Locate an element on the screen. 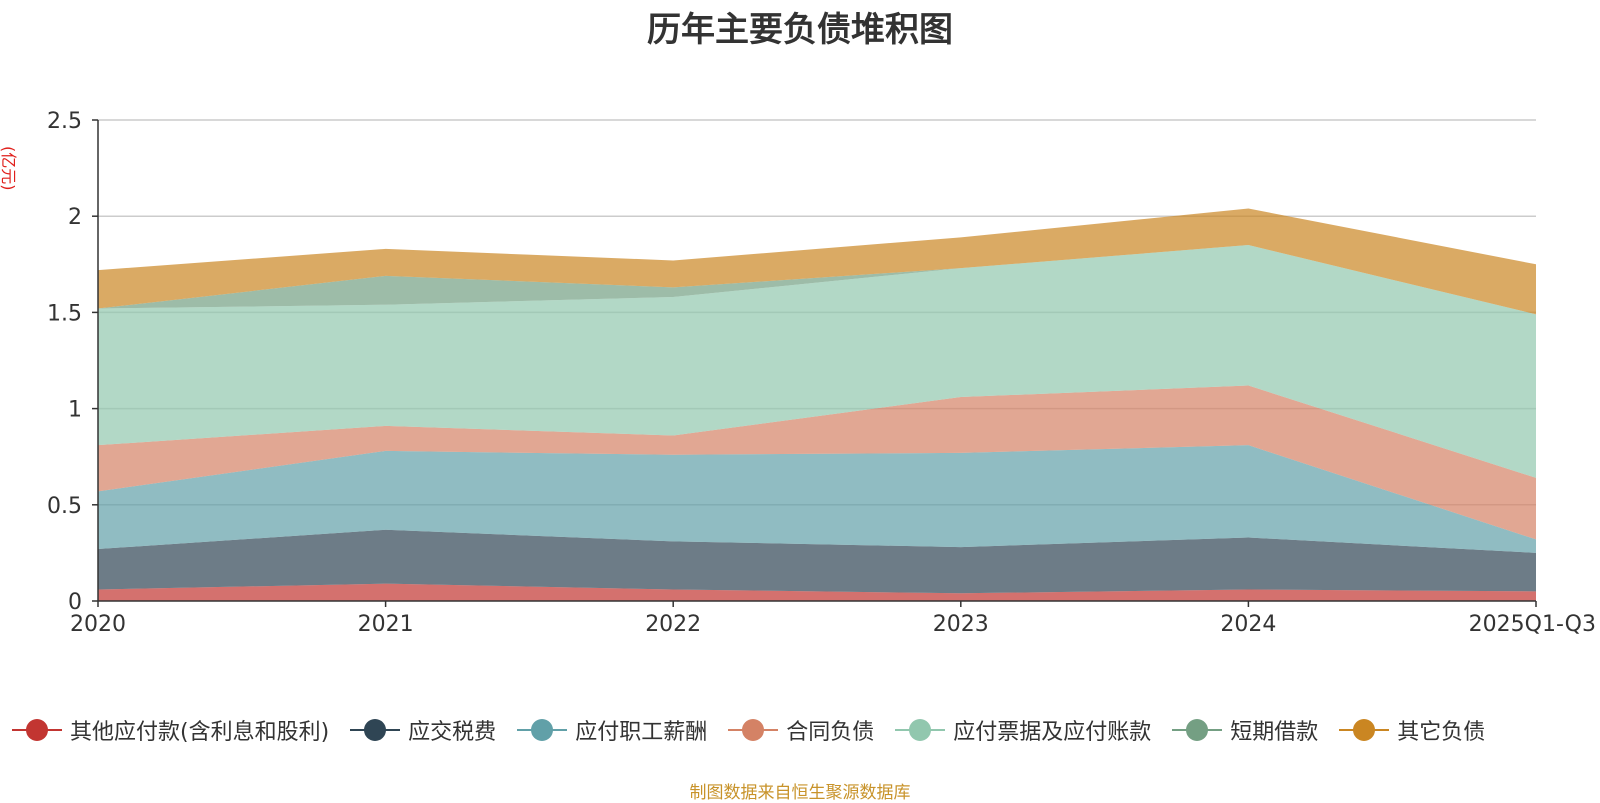 Image resolution: width=1600 pixels, height=803 pixels. data-source-note: 制图数据来自恒生聚源数据库 is located at coordinates (800, 793).